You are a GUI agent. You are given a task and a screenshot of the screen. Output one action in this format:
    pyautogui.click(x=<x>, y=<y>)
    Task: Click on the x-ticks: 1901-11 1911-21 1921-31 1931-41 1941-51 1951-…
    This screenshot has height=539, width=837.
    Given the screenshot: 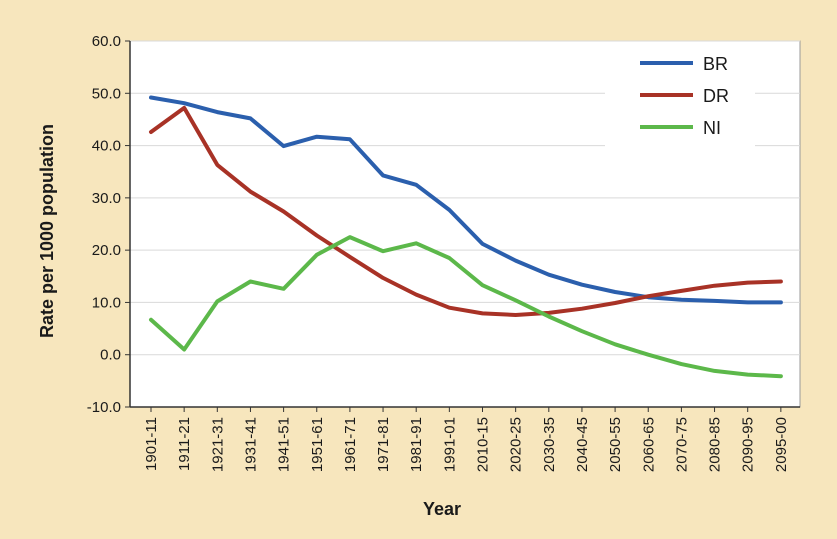 What is the action you would take?
    pyautogui.click(x=466, y=439)
    